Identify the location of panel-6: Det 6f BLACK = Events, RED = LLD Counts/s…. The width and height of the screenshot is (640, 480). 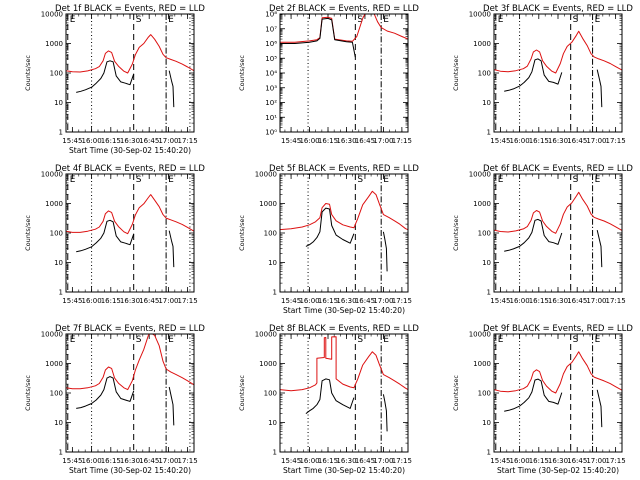
(542, 234).